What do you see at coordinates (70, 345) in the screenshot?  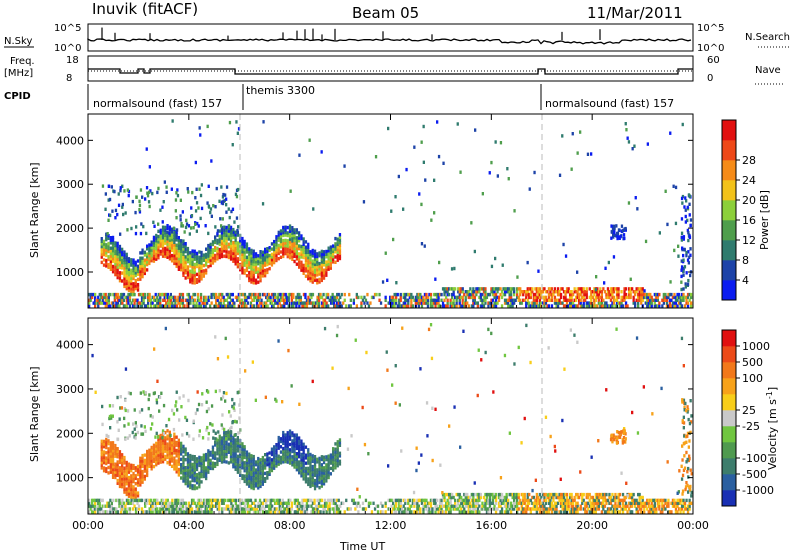 I see `panel1-ytick-3: 4000` at bounding box center [70, 345].